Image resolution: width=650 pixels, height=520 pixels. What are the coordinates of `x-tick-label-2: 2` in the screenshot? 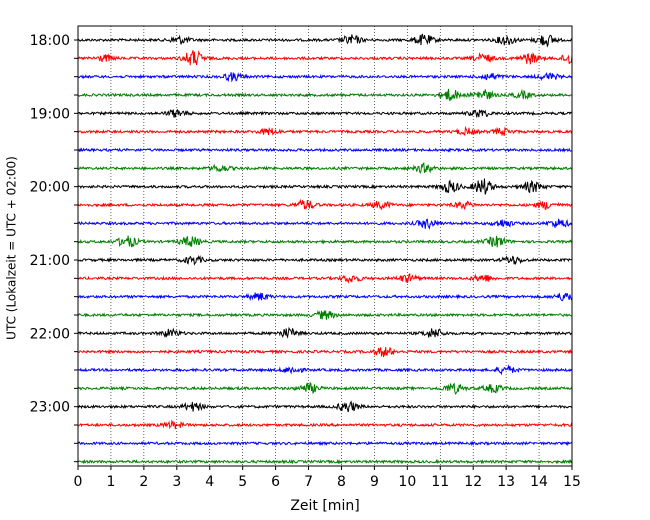 It's located at (143, 482).